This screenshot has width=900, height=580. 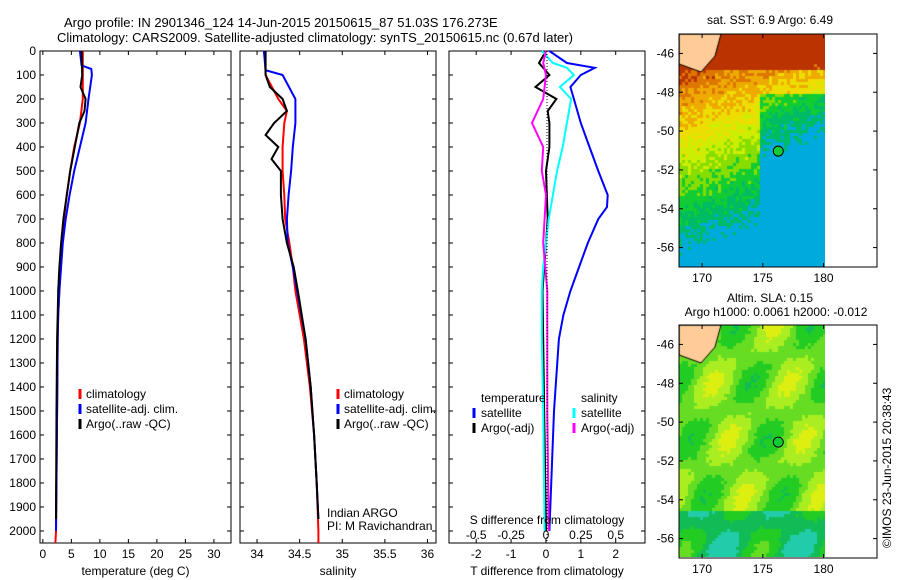 I want to click on x-tick-label: 25, so click(x=186, y=554).